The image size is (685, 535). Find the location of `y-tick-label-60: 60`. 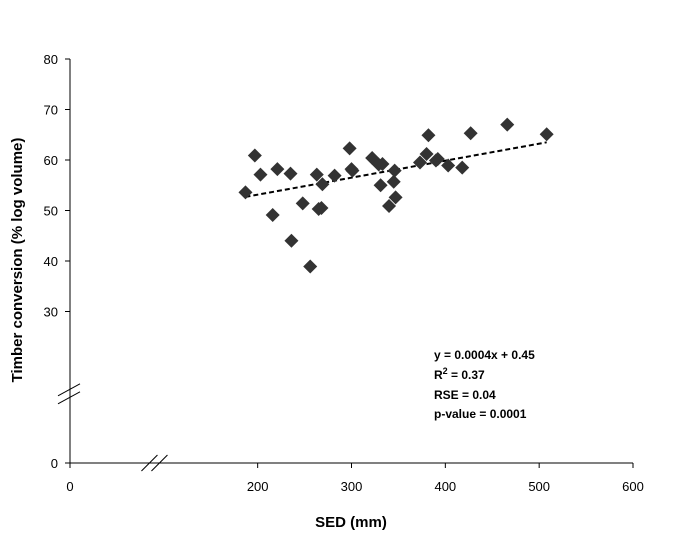

y-tick-label-60: 60 is located at coordinates (51, 160).